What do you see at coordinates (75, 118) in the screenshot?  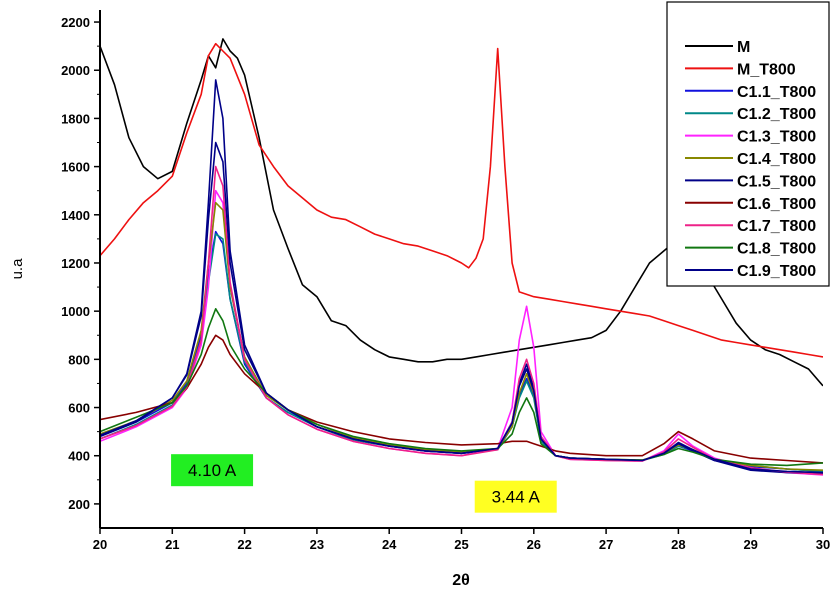 I see `y-tick-label: 1800` at bounding box center [75, 118].